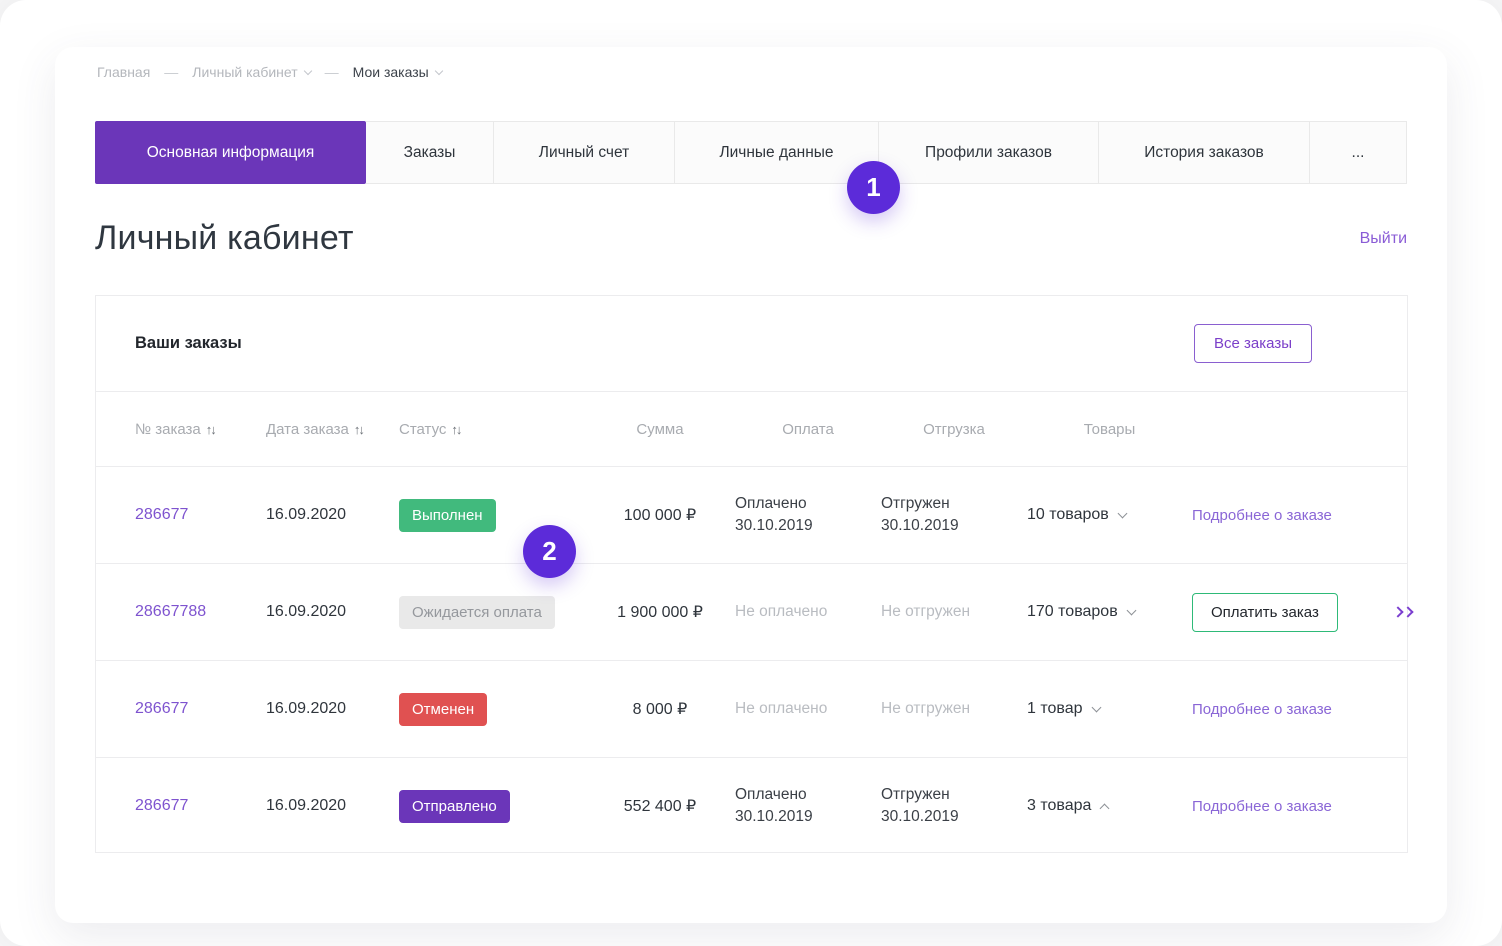 This screenshot has width=1502, height=946. I want to click on breadcrumb-account: Личный кабинет, so click(252, 72).